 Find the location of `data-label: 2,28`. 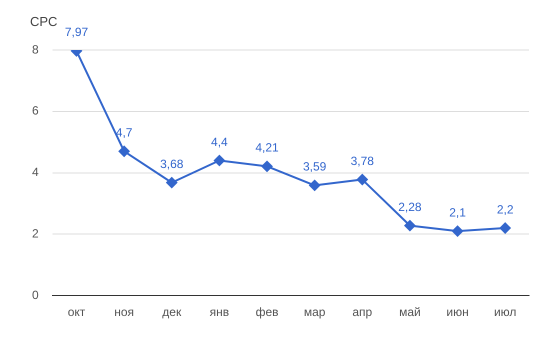

data-label: 2,28 is located at coordinates (410, 207).